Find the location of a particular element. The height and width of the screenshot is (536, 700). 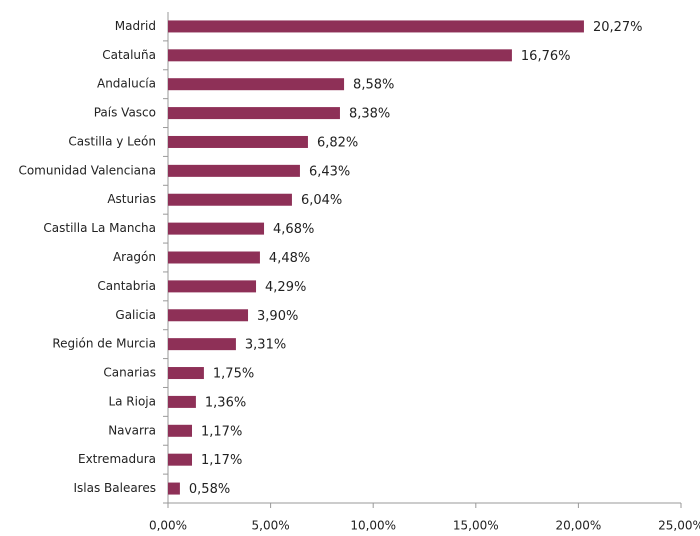

y-tick-label: Galicia is located at coordinates (135, 315).